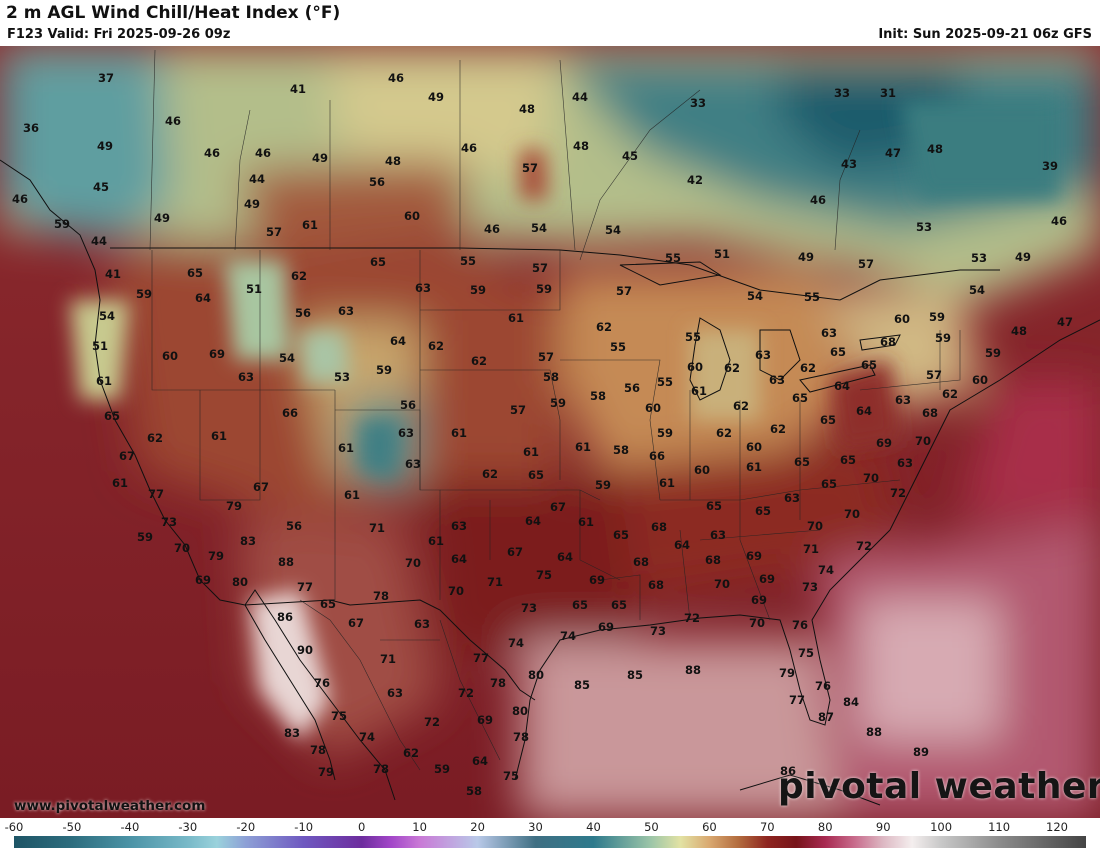 This screenshot has width=1100, height=850. What do you see at coordinates (529, 608) in the screenshot?
I see `temperature-value-label: 73` at bounding box center [529, 608].